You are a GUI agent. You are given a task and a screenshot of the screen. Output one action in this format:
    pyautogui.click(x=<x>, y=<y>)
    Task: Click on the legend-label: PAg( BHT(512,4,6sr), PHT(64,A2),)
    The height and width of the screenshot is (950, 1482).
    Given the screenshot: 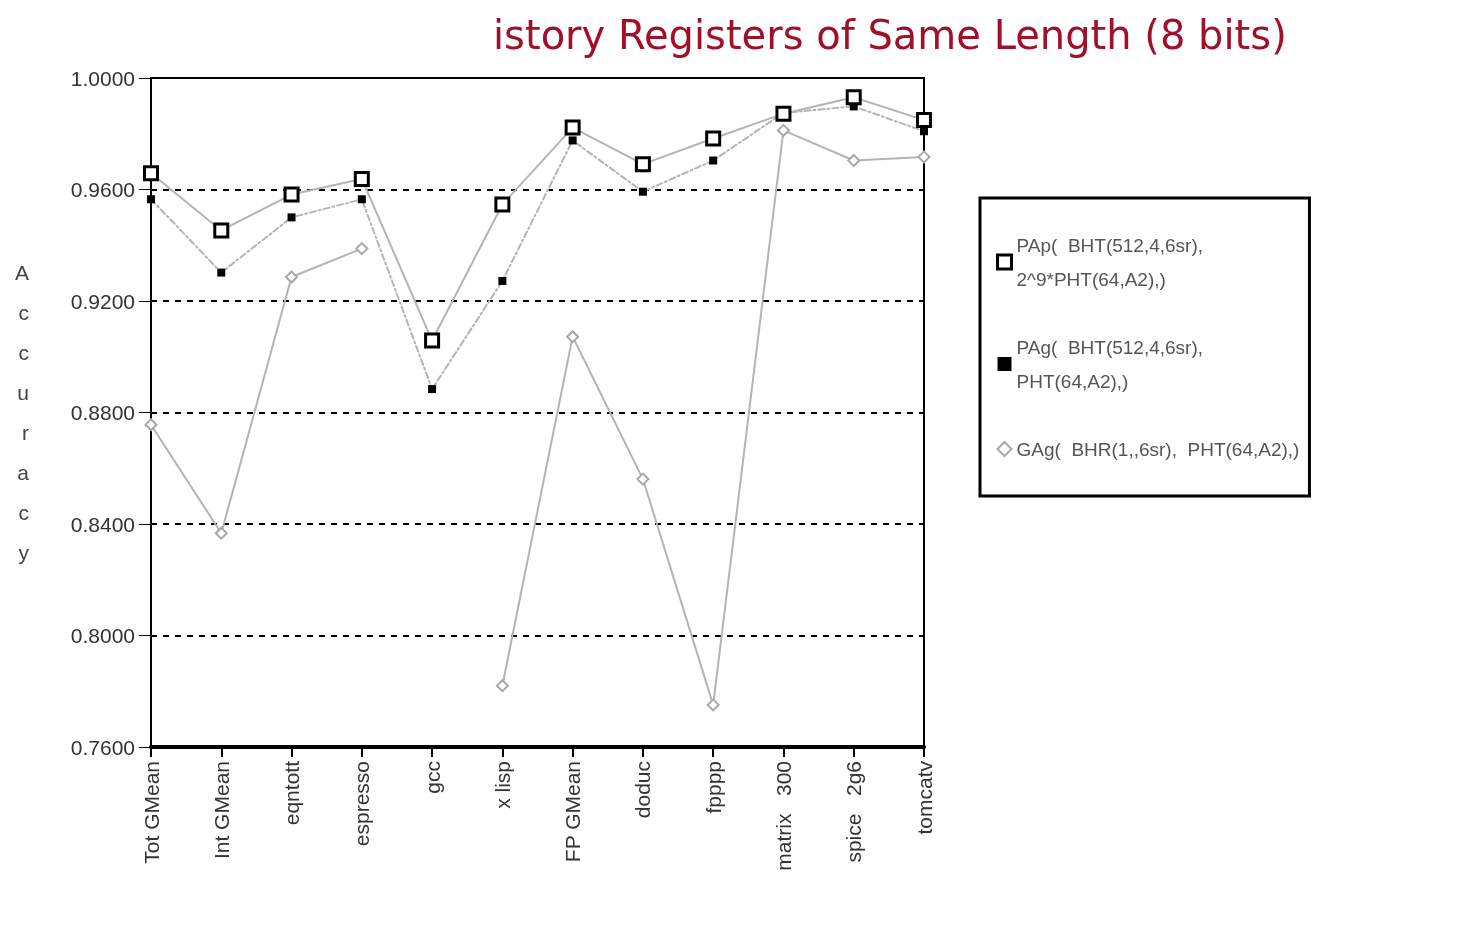 What is the action you would take?
    pyautogui.click(x=1110, y=364)
    